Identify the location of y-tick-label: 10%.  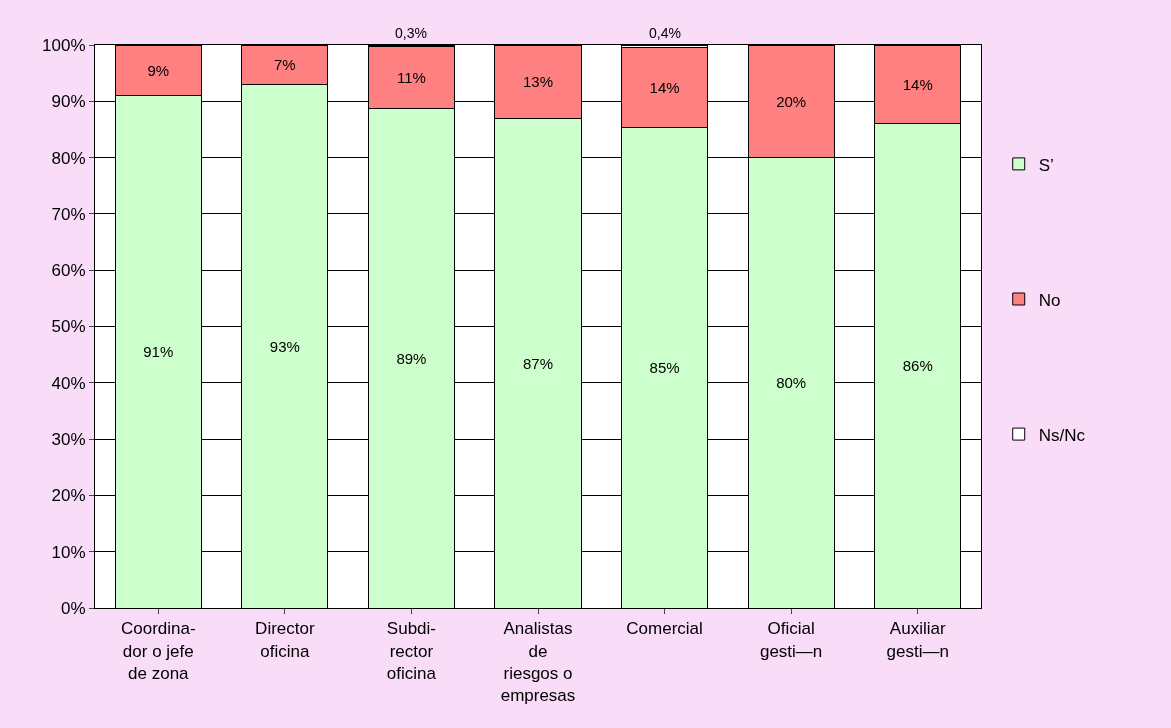
(68, 552).